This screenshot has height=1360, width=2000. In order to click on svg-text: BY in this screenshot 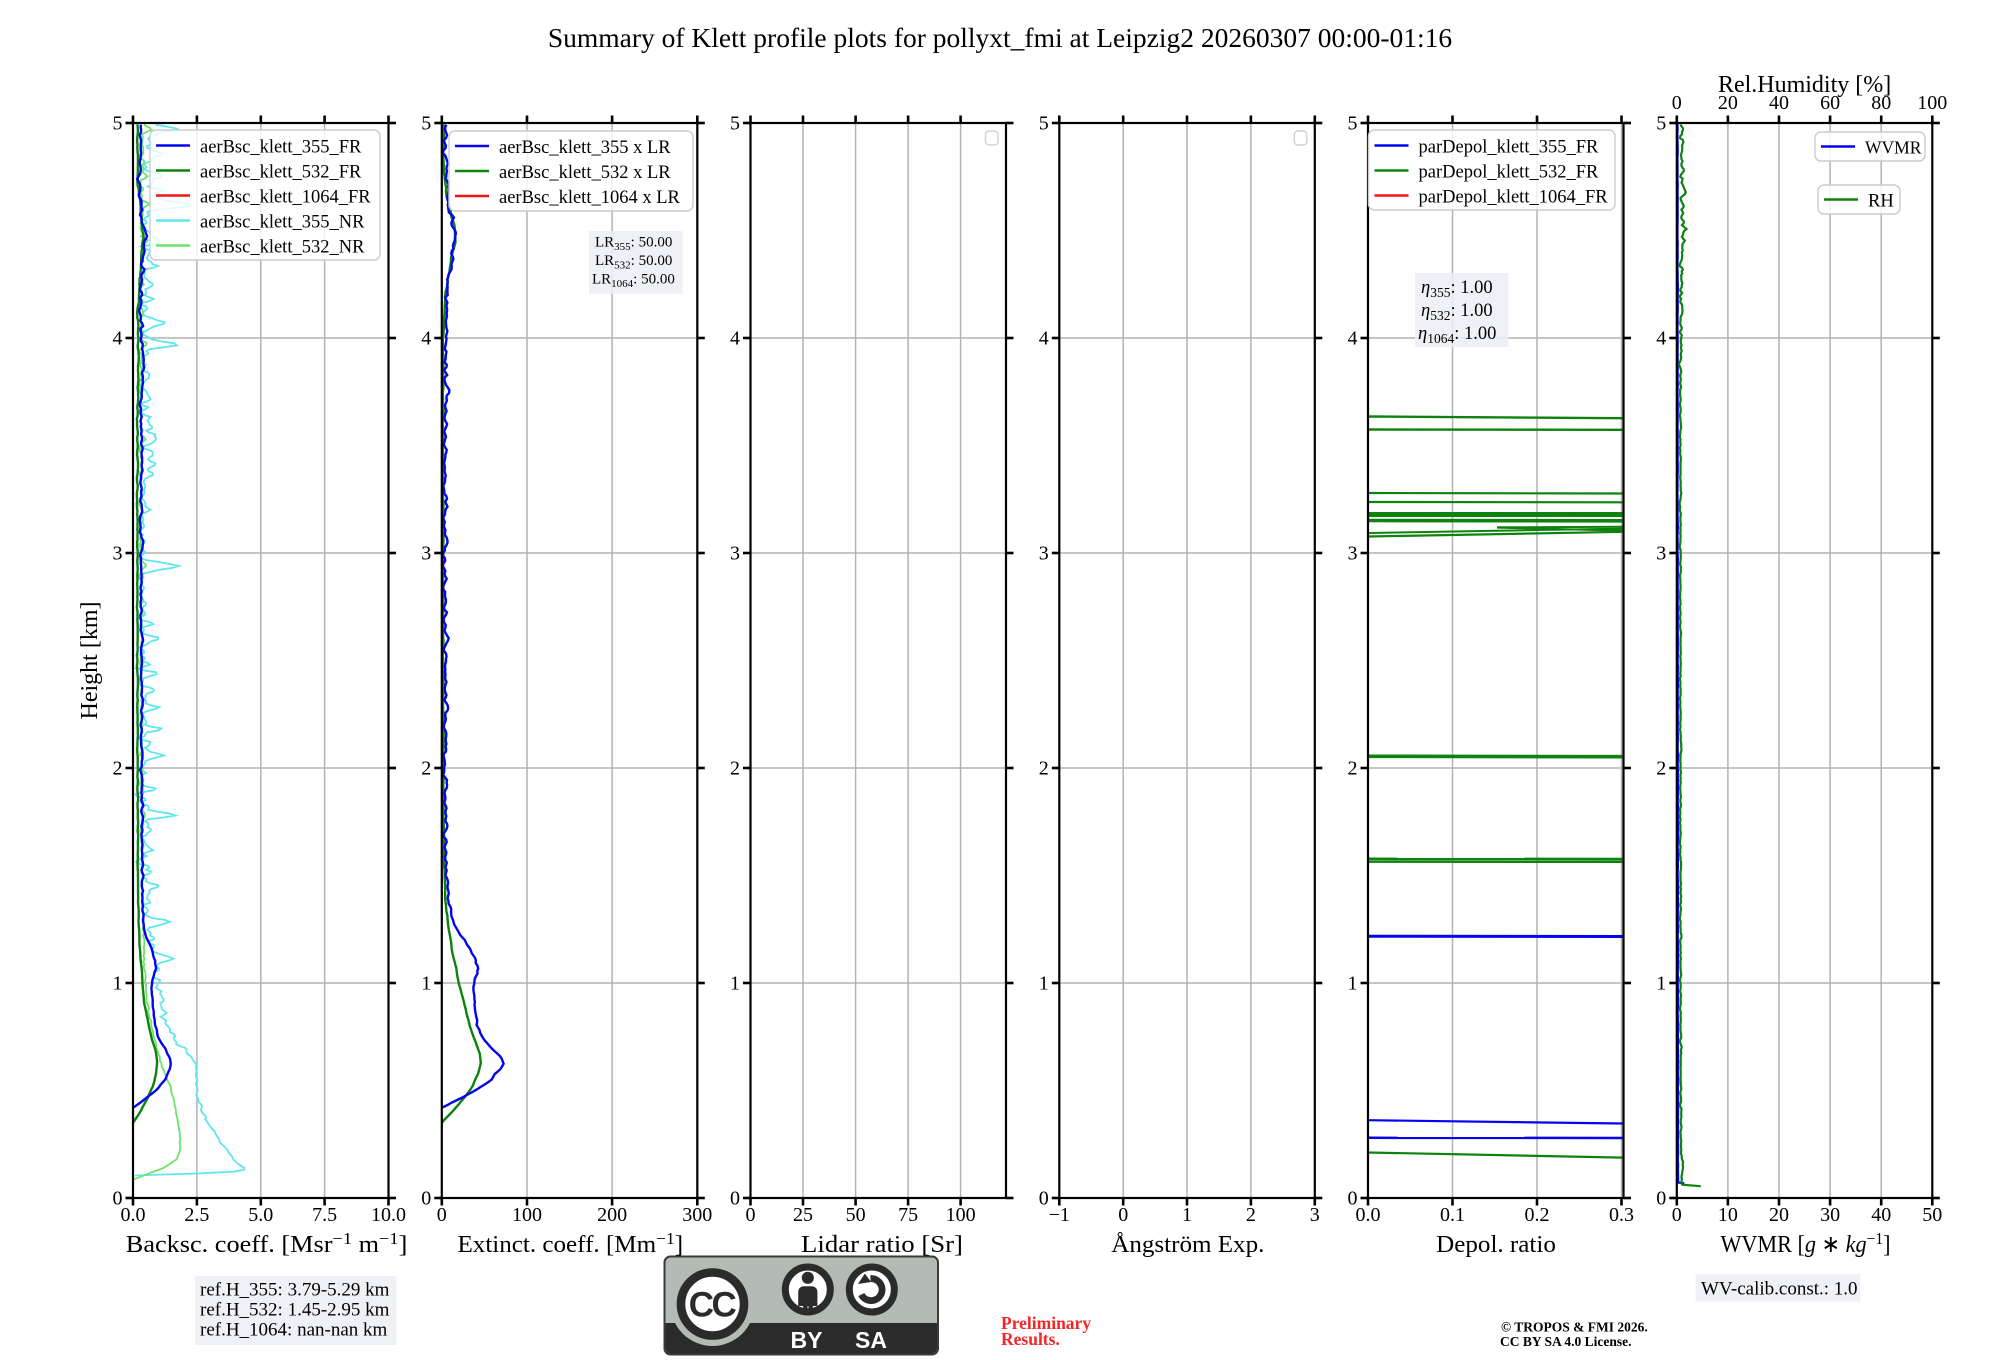, I will do `click(807, 1340)`.